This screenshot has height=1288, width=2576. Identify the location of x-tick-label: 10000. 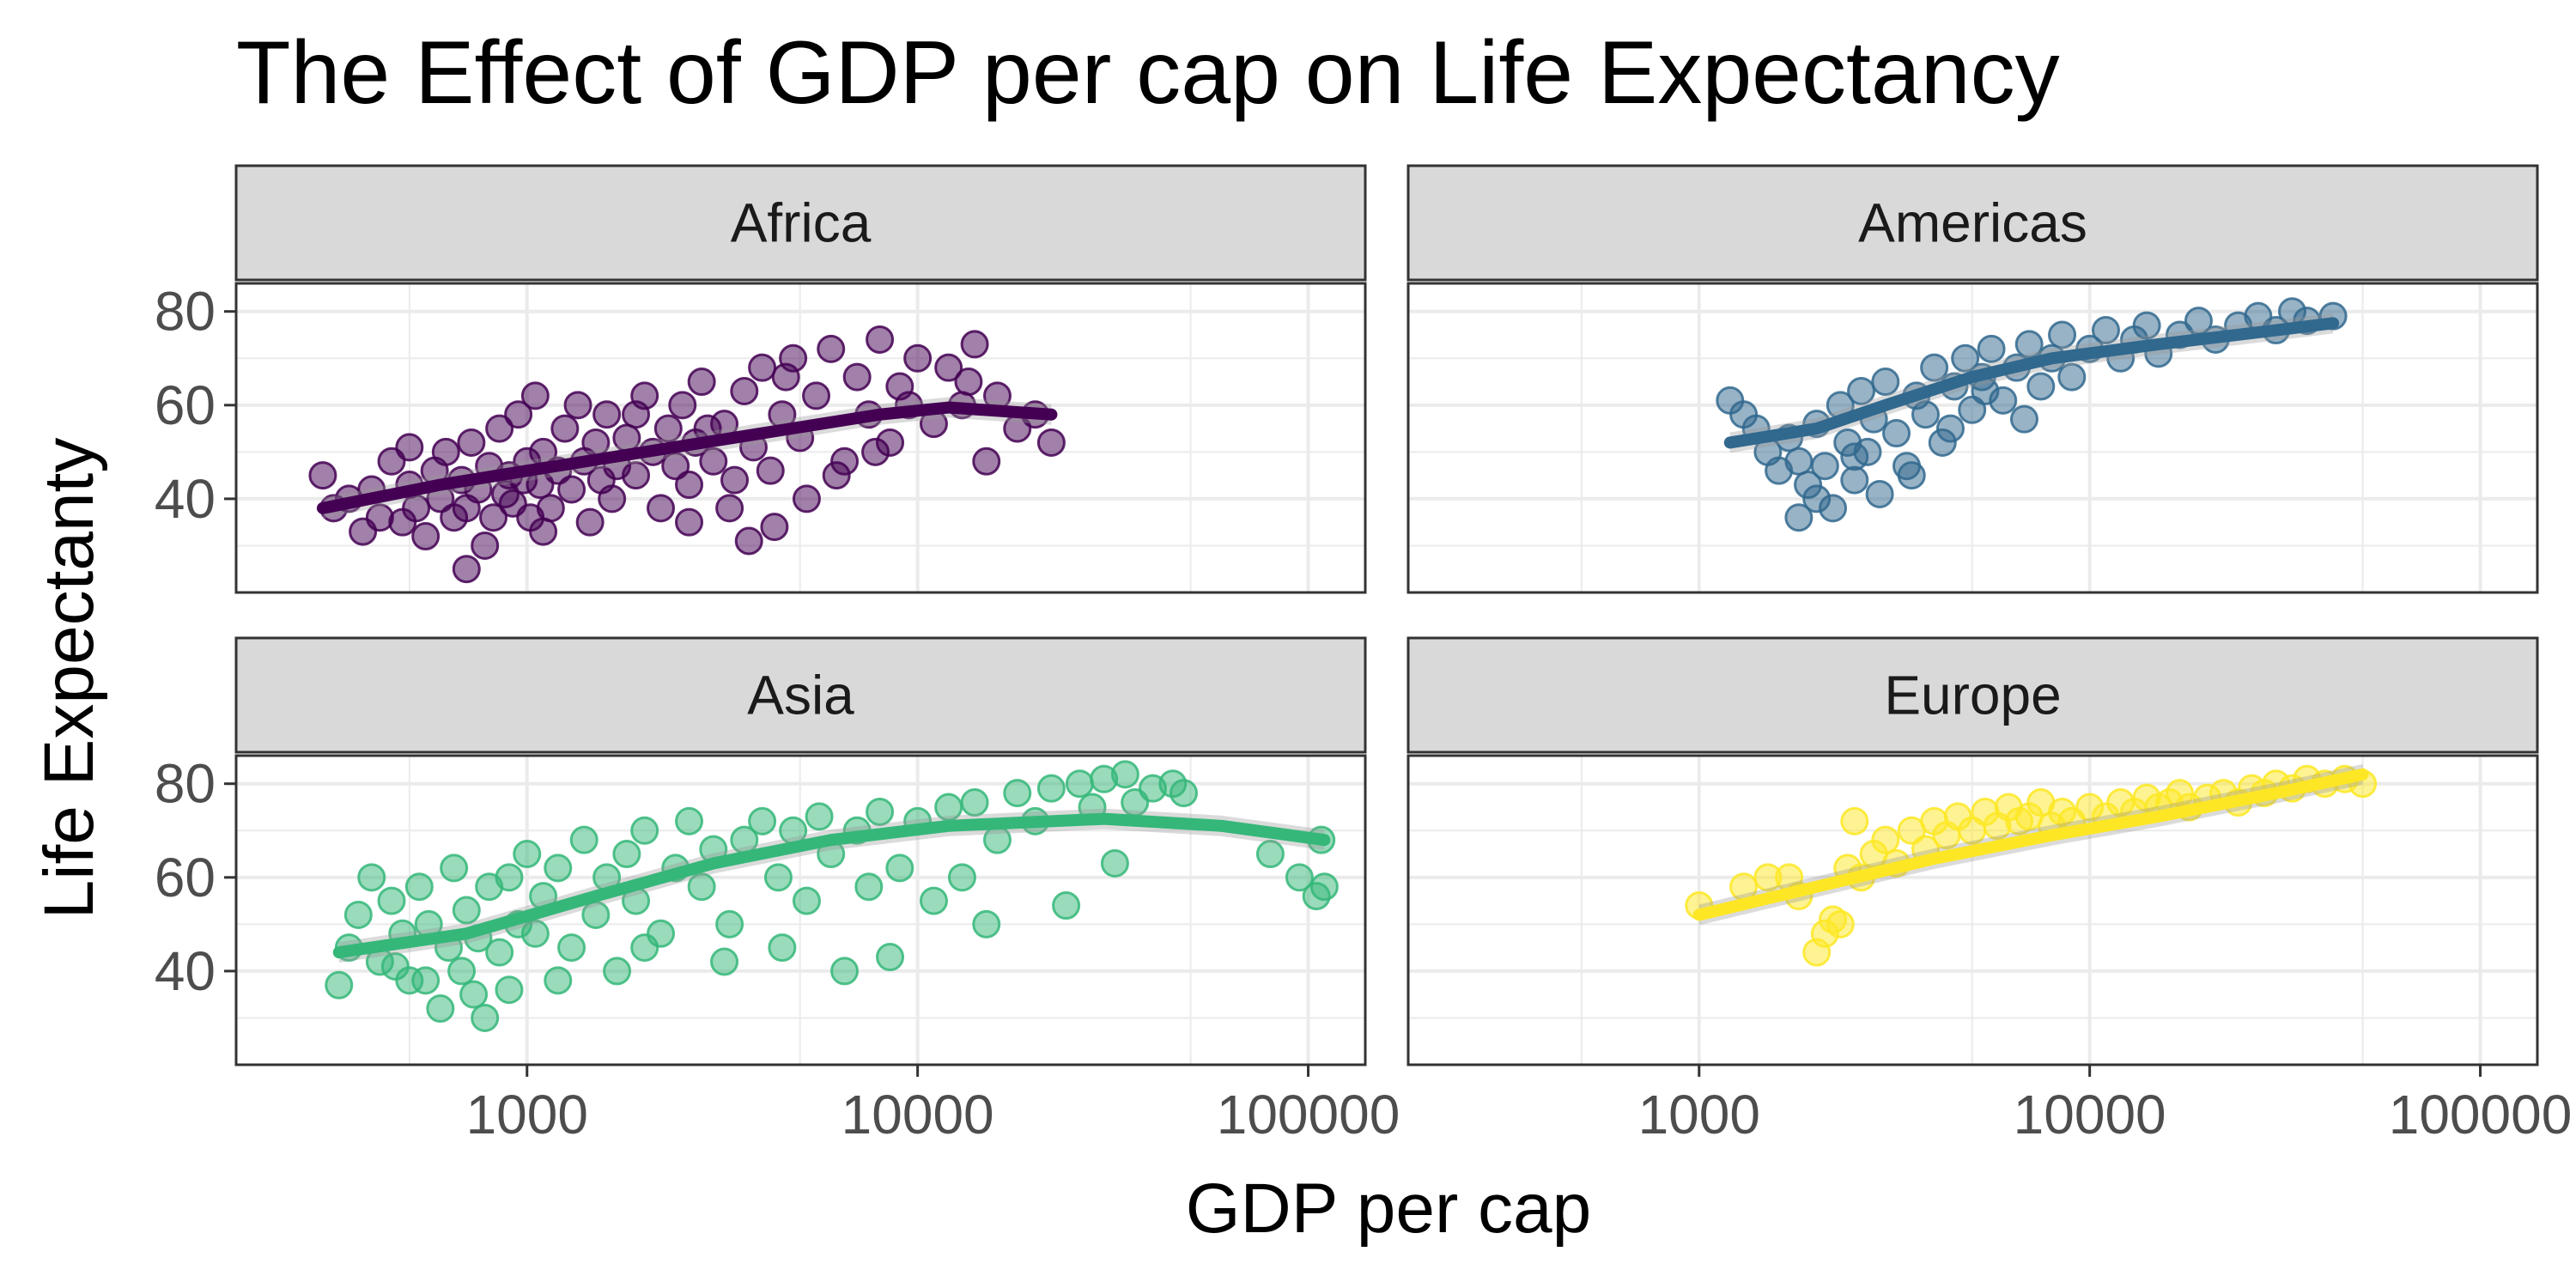
(918, 1114).